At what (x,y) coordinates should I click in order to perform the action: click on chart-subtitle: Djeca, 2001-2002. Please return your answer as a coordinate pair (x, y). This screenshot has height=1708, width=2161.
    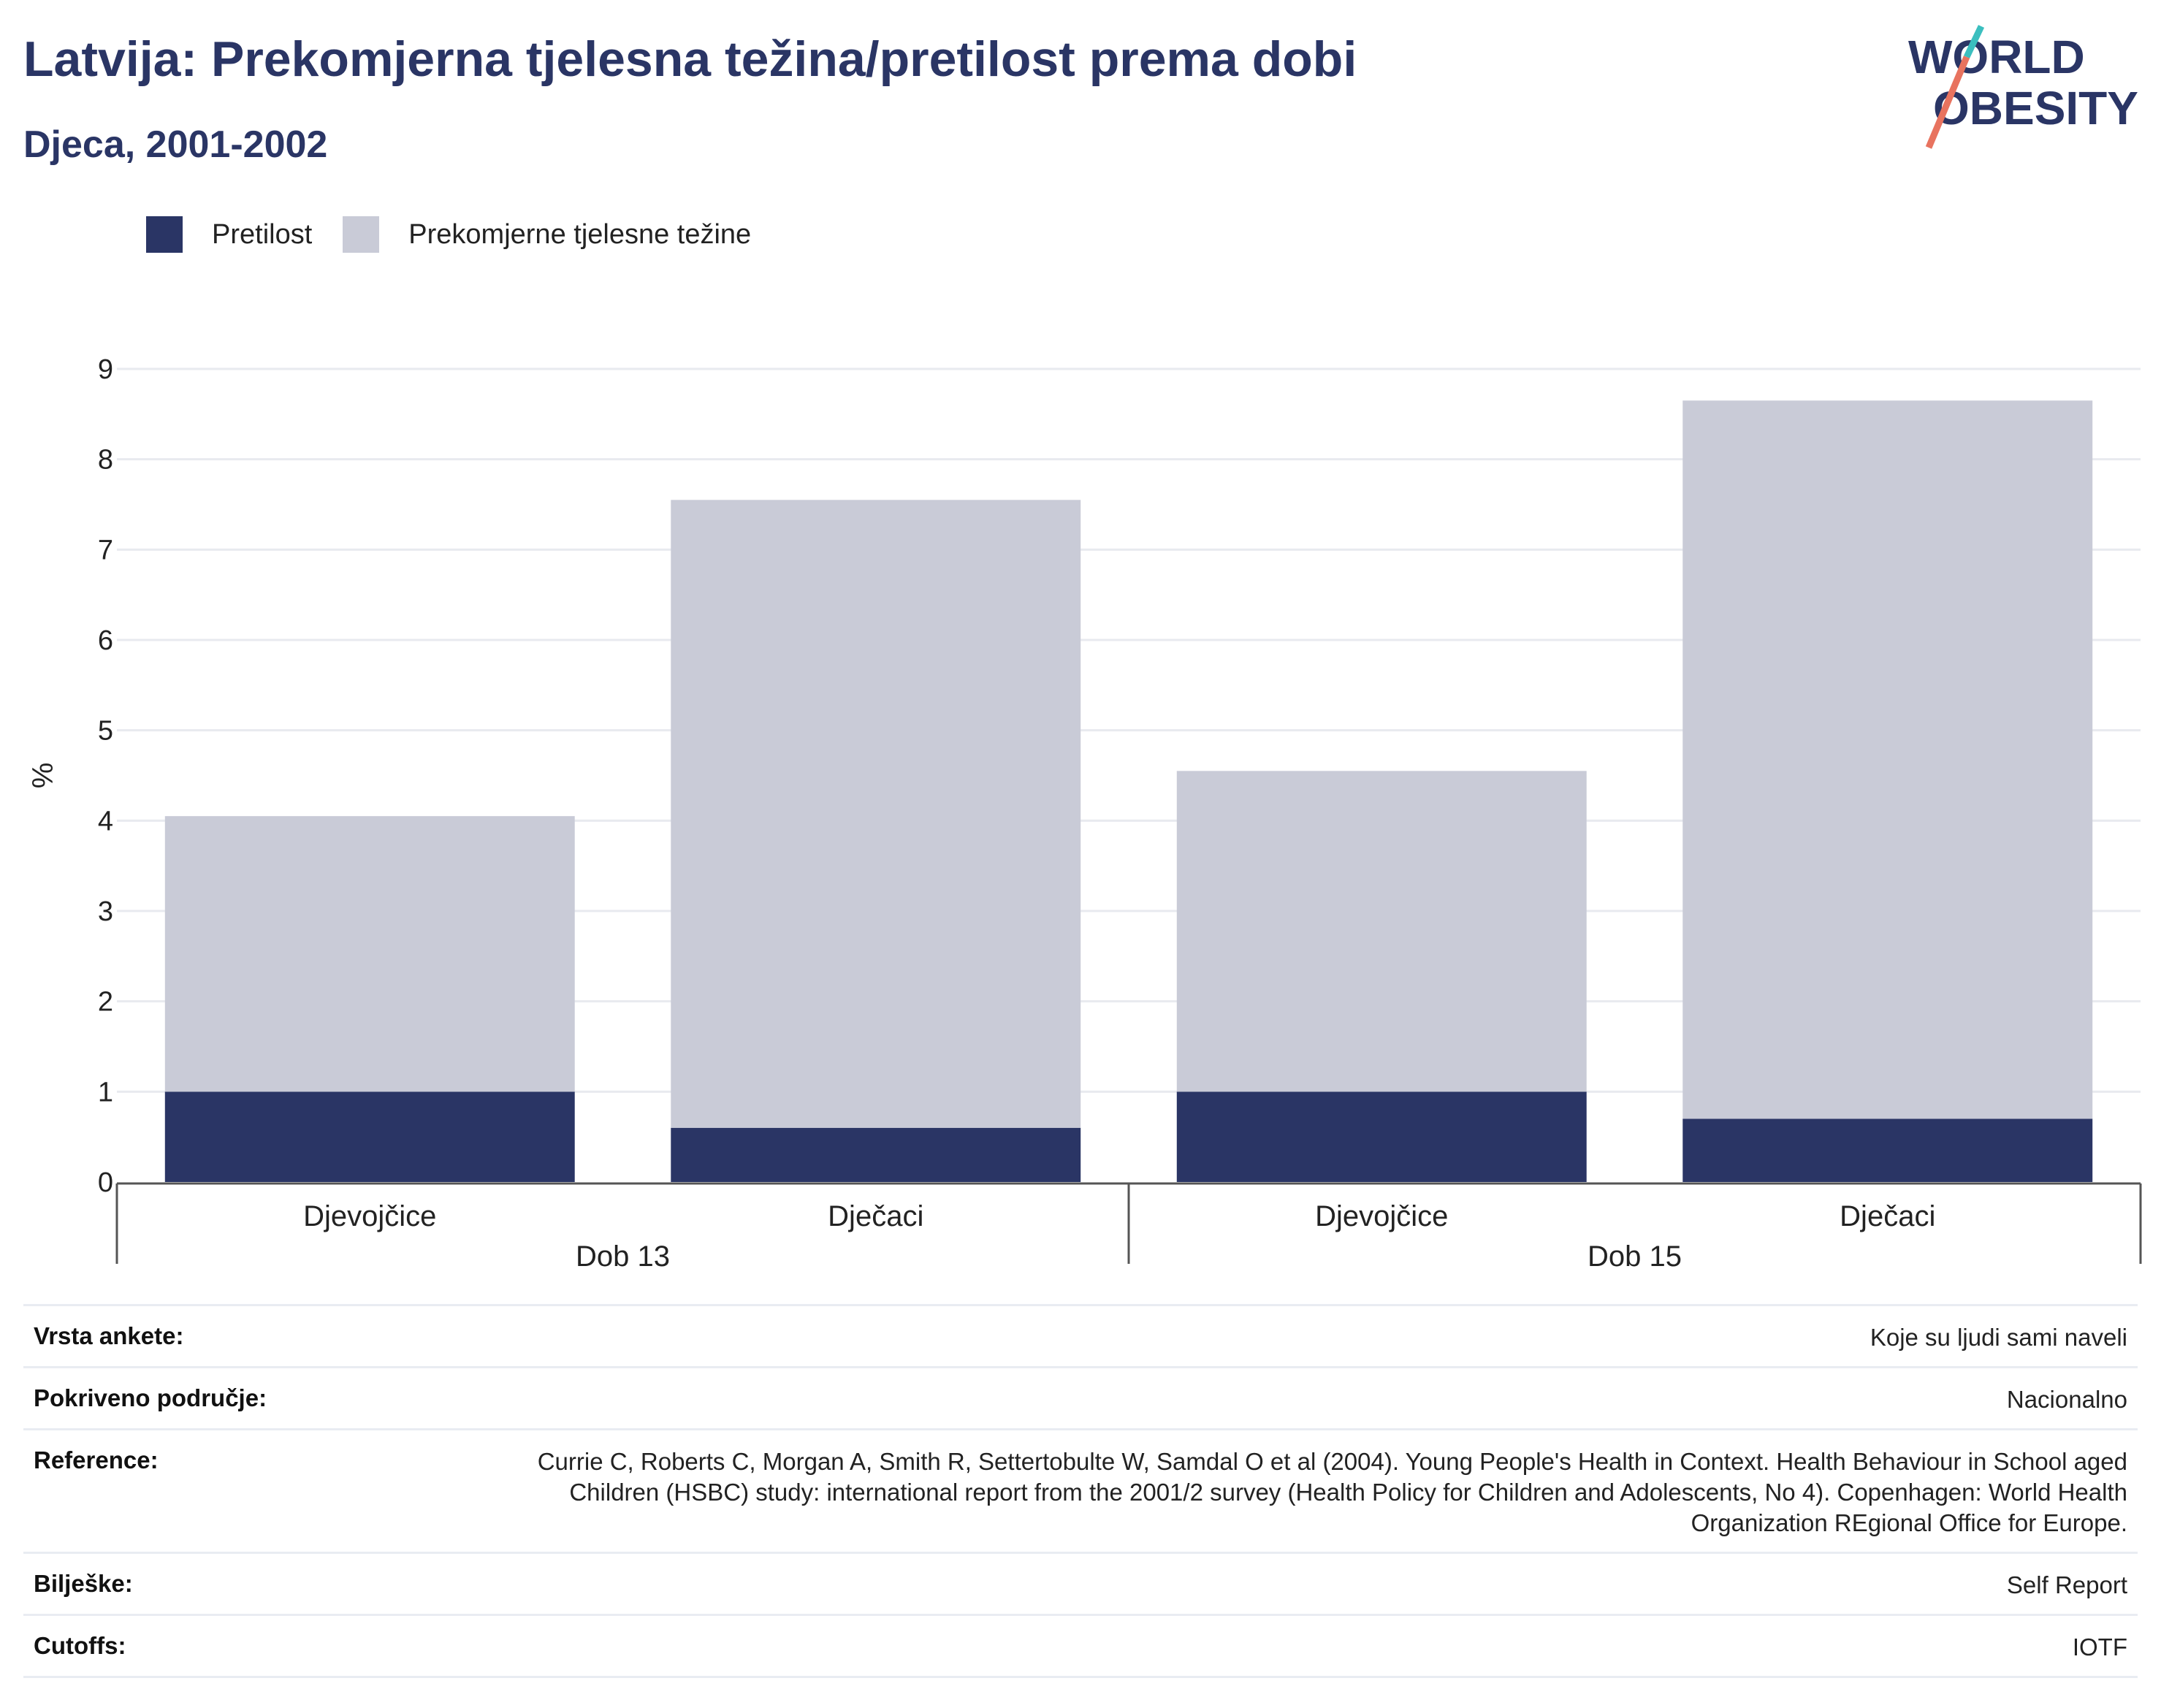
    Looking at the image, I should click on (176, 144).